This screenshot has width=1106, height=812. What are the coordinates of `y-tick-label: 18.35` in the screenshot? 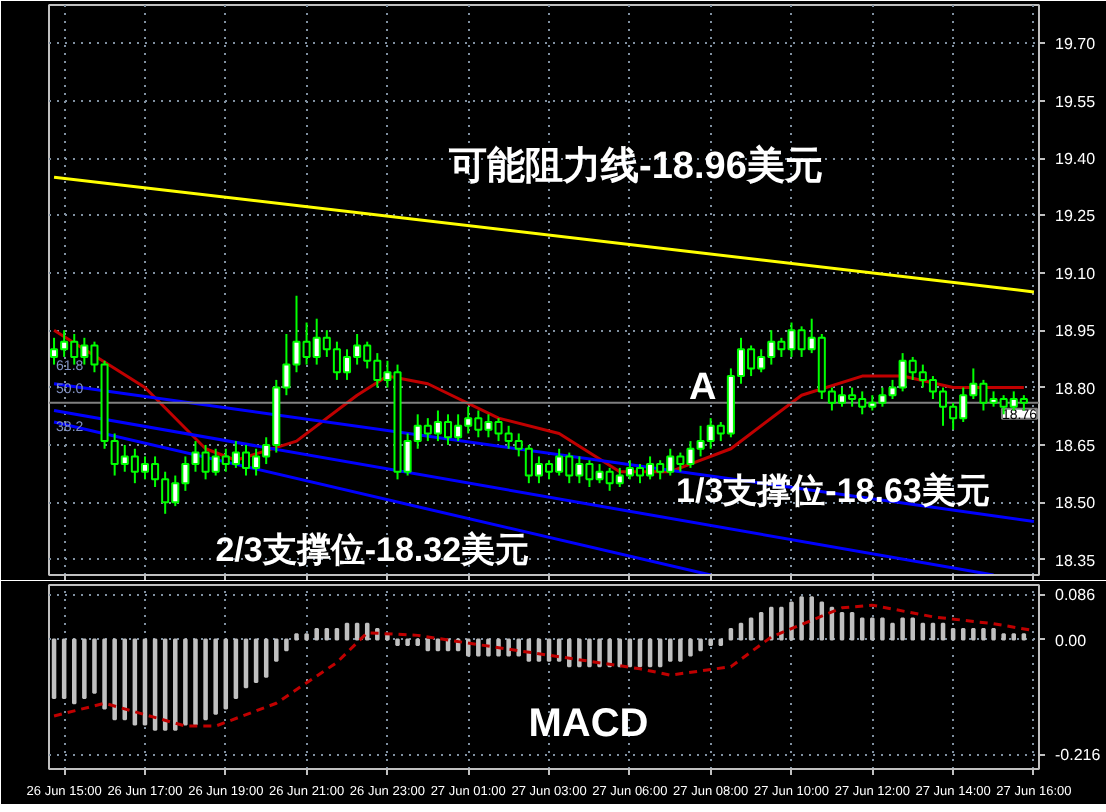 It's located at (1076, 560).